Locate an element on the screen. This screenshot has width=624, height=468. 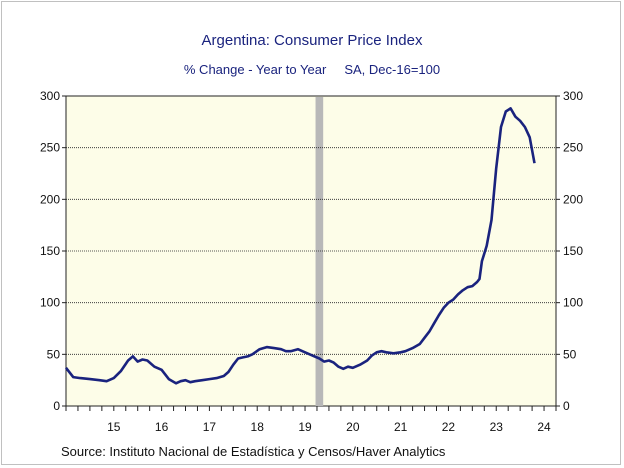
chart-subtitle: % Change - Year to Year SA, Dec-16=100 is located at coordinates (312, 69).